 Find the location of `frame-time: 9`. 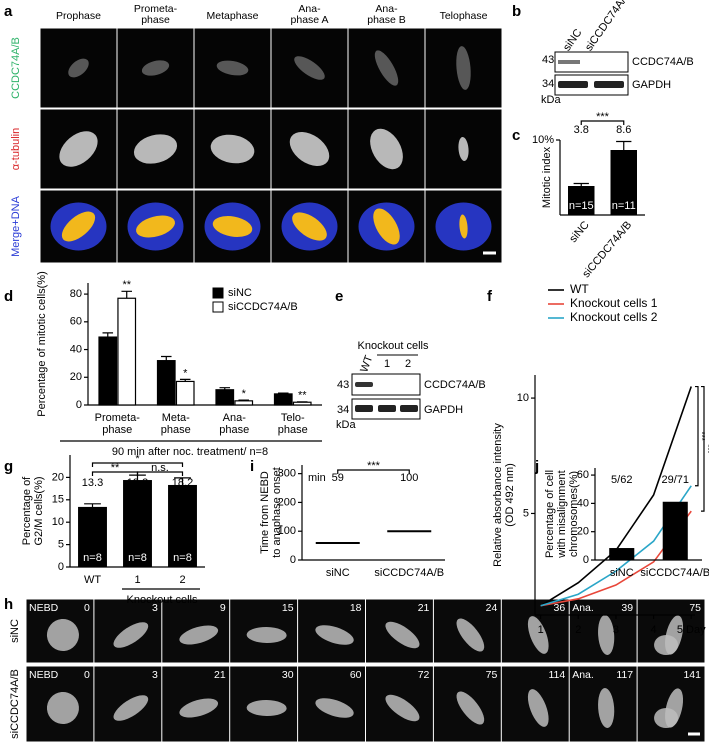

frame-time: 9 is located at coordinates (223, 608).